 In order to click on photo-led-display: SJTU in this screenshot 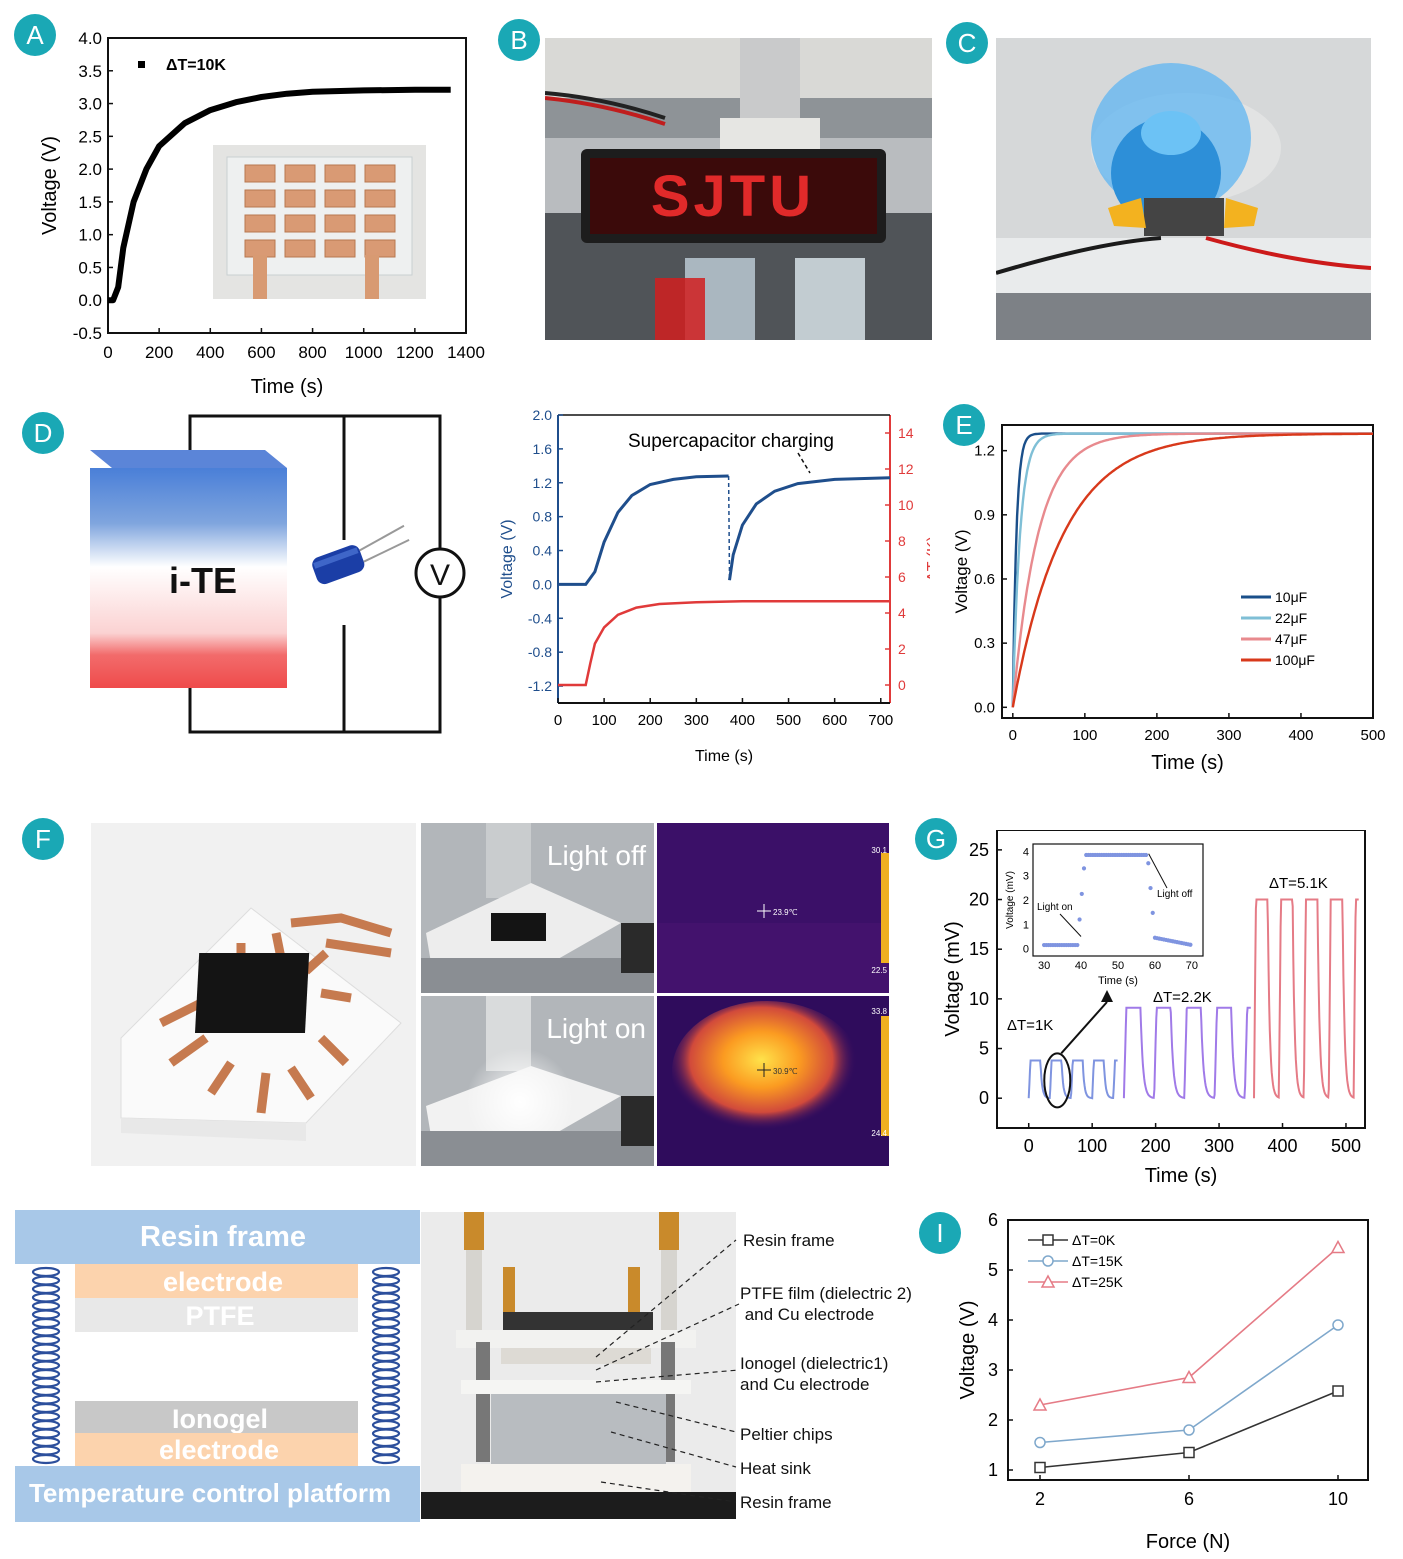, I will do `click(738, 189)`.